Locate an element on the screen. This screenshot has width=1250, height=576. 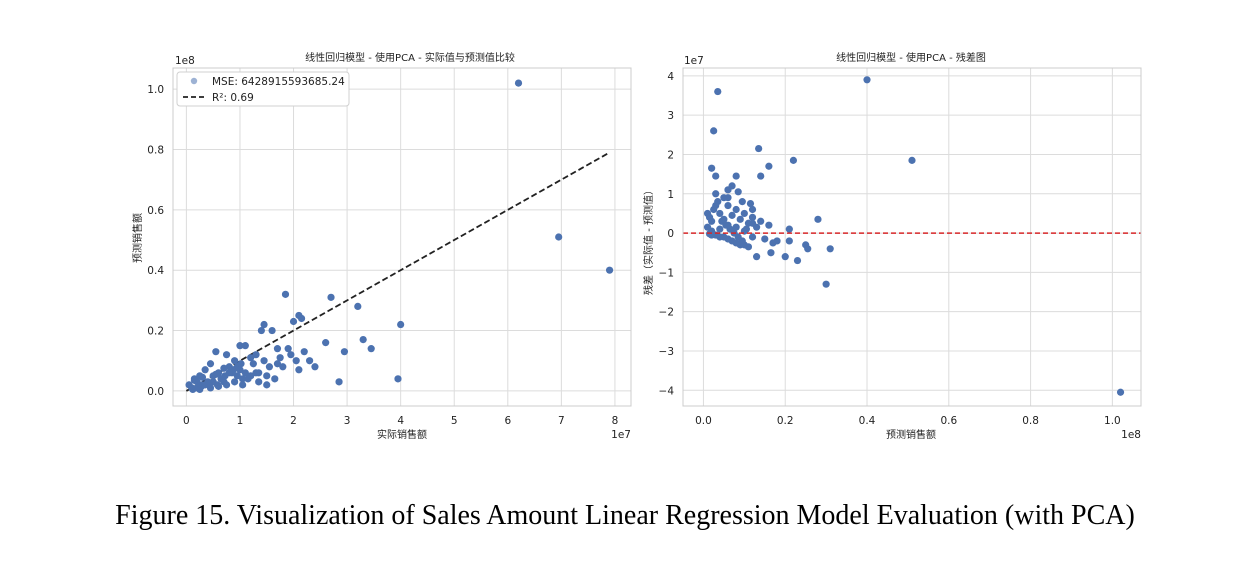
x-tick-label: 3 is located at coordinates (347, 421).